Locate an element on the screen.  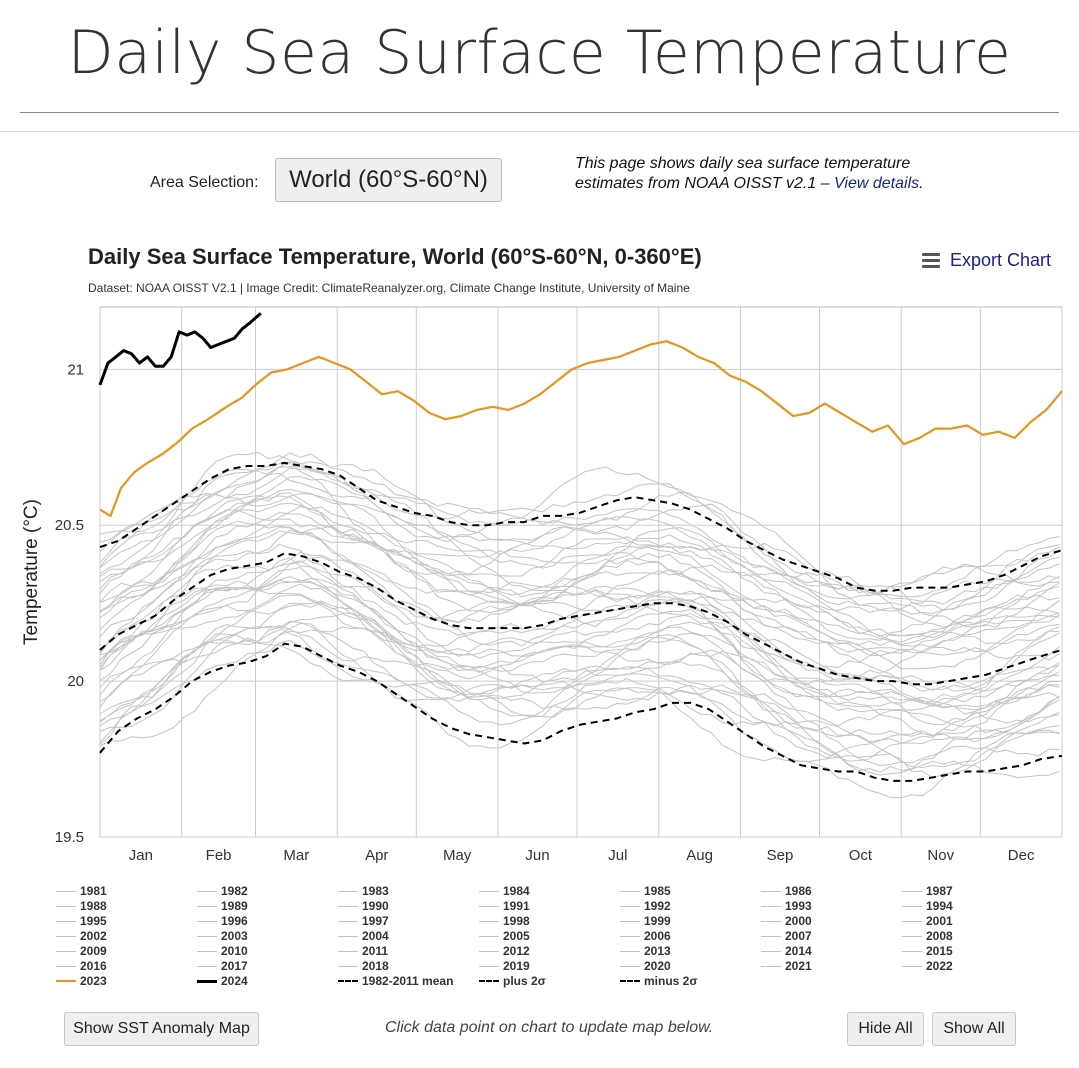
legend-label: 2009 is located at coordinates (93, 951).